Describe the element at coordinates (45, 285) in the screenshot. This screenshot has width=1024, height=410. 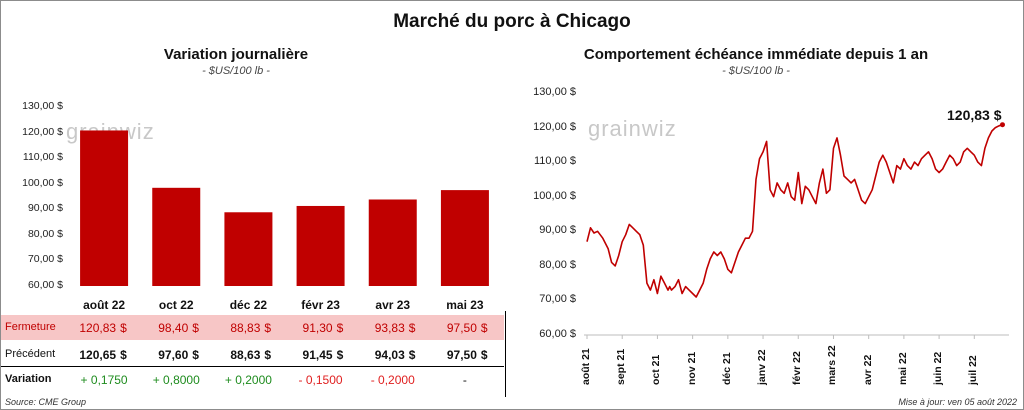
I see `bar-y-tick: 60,00 $` at that location.